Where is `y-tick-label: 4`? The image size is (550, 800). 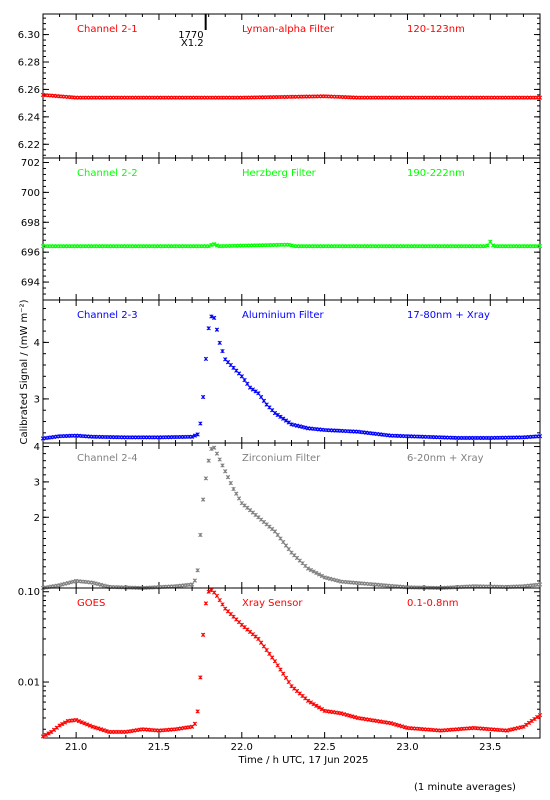
y-tick-label: 4 is located at coordinates (37, 343).